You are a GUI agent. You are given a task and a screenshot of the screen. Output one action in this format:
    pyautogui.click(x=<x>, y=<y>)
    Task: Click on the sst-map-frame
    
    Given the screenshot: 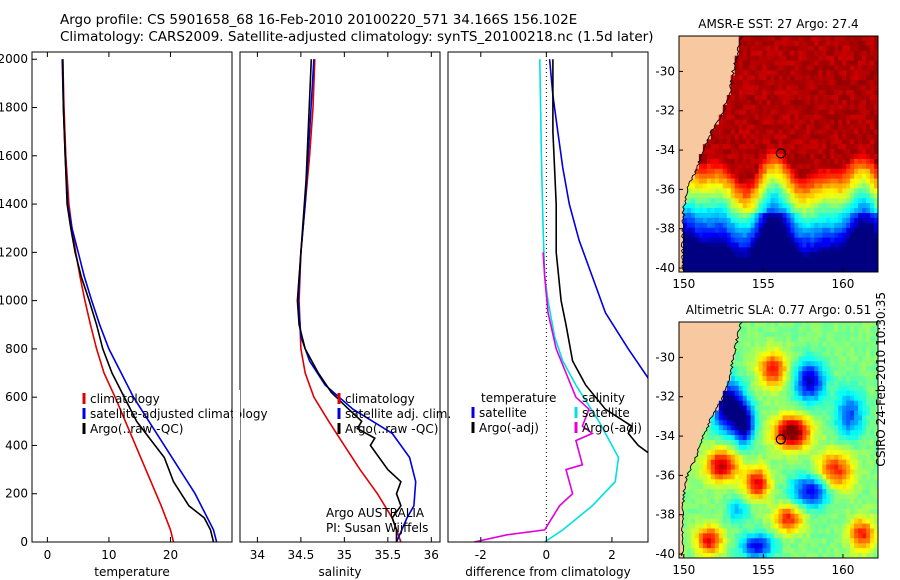 What is the action you would take?
    pyautogui.click(x=778, y=154)
    